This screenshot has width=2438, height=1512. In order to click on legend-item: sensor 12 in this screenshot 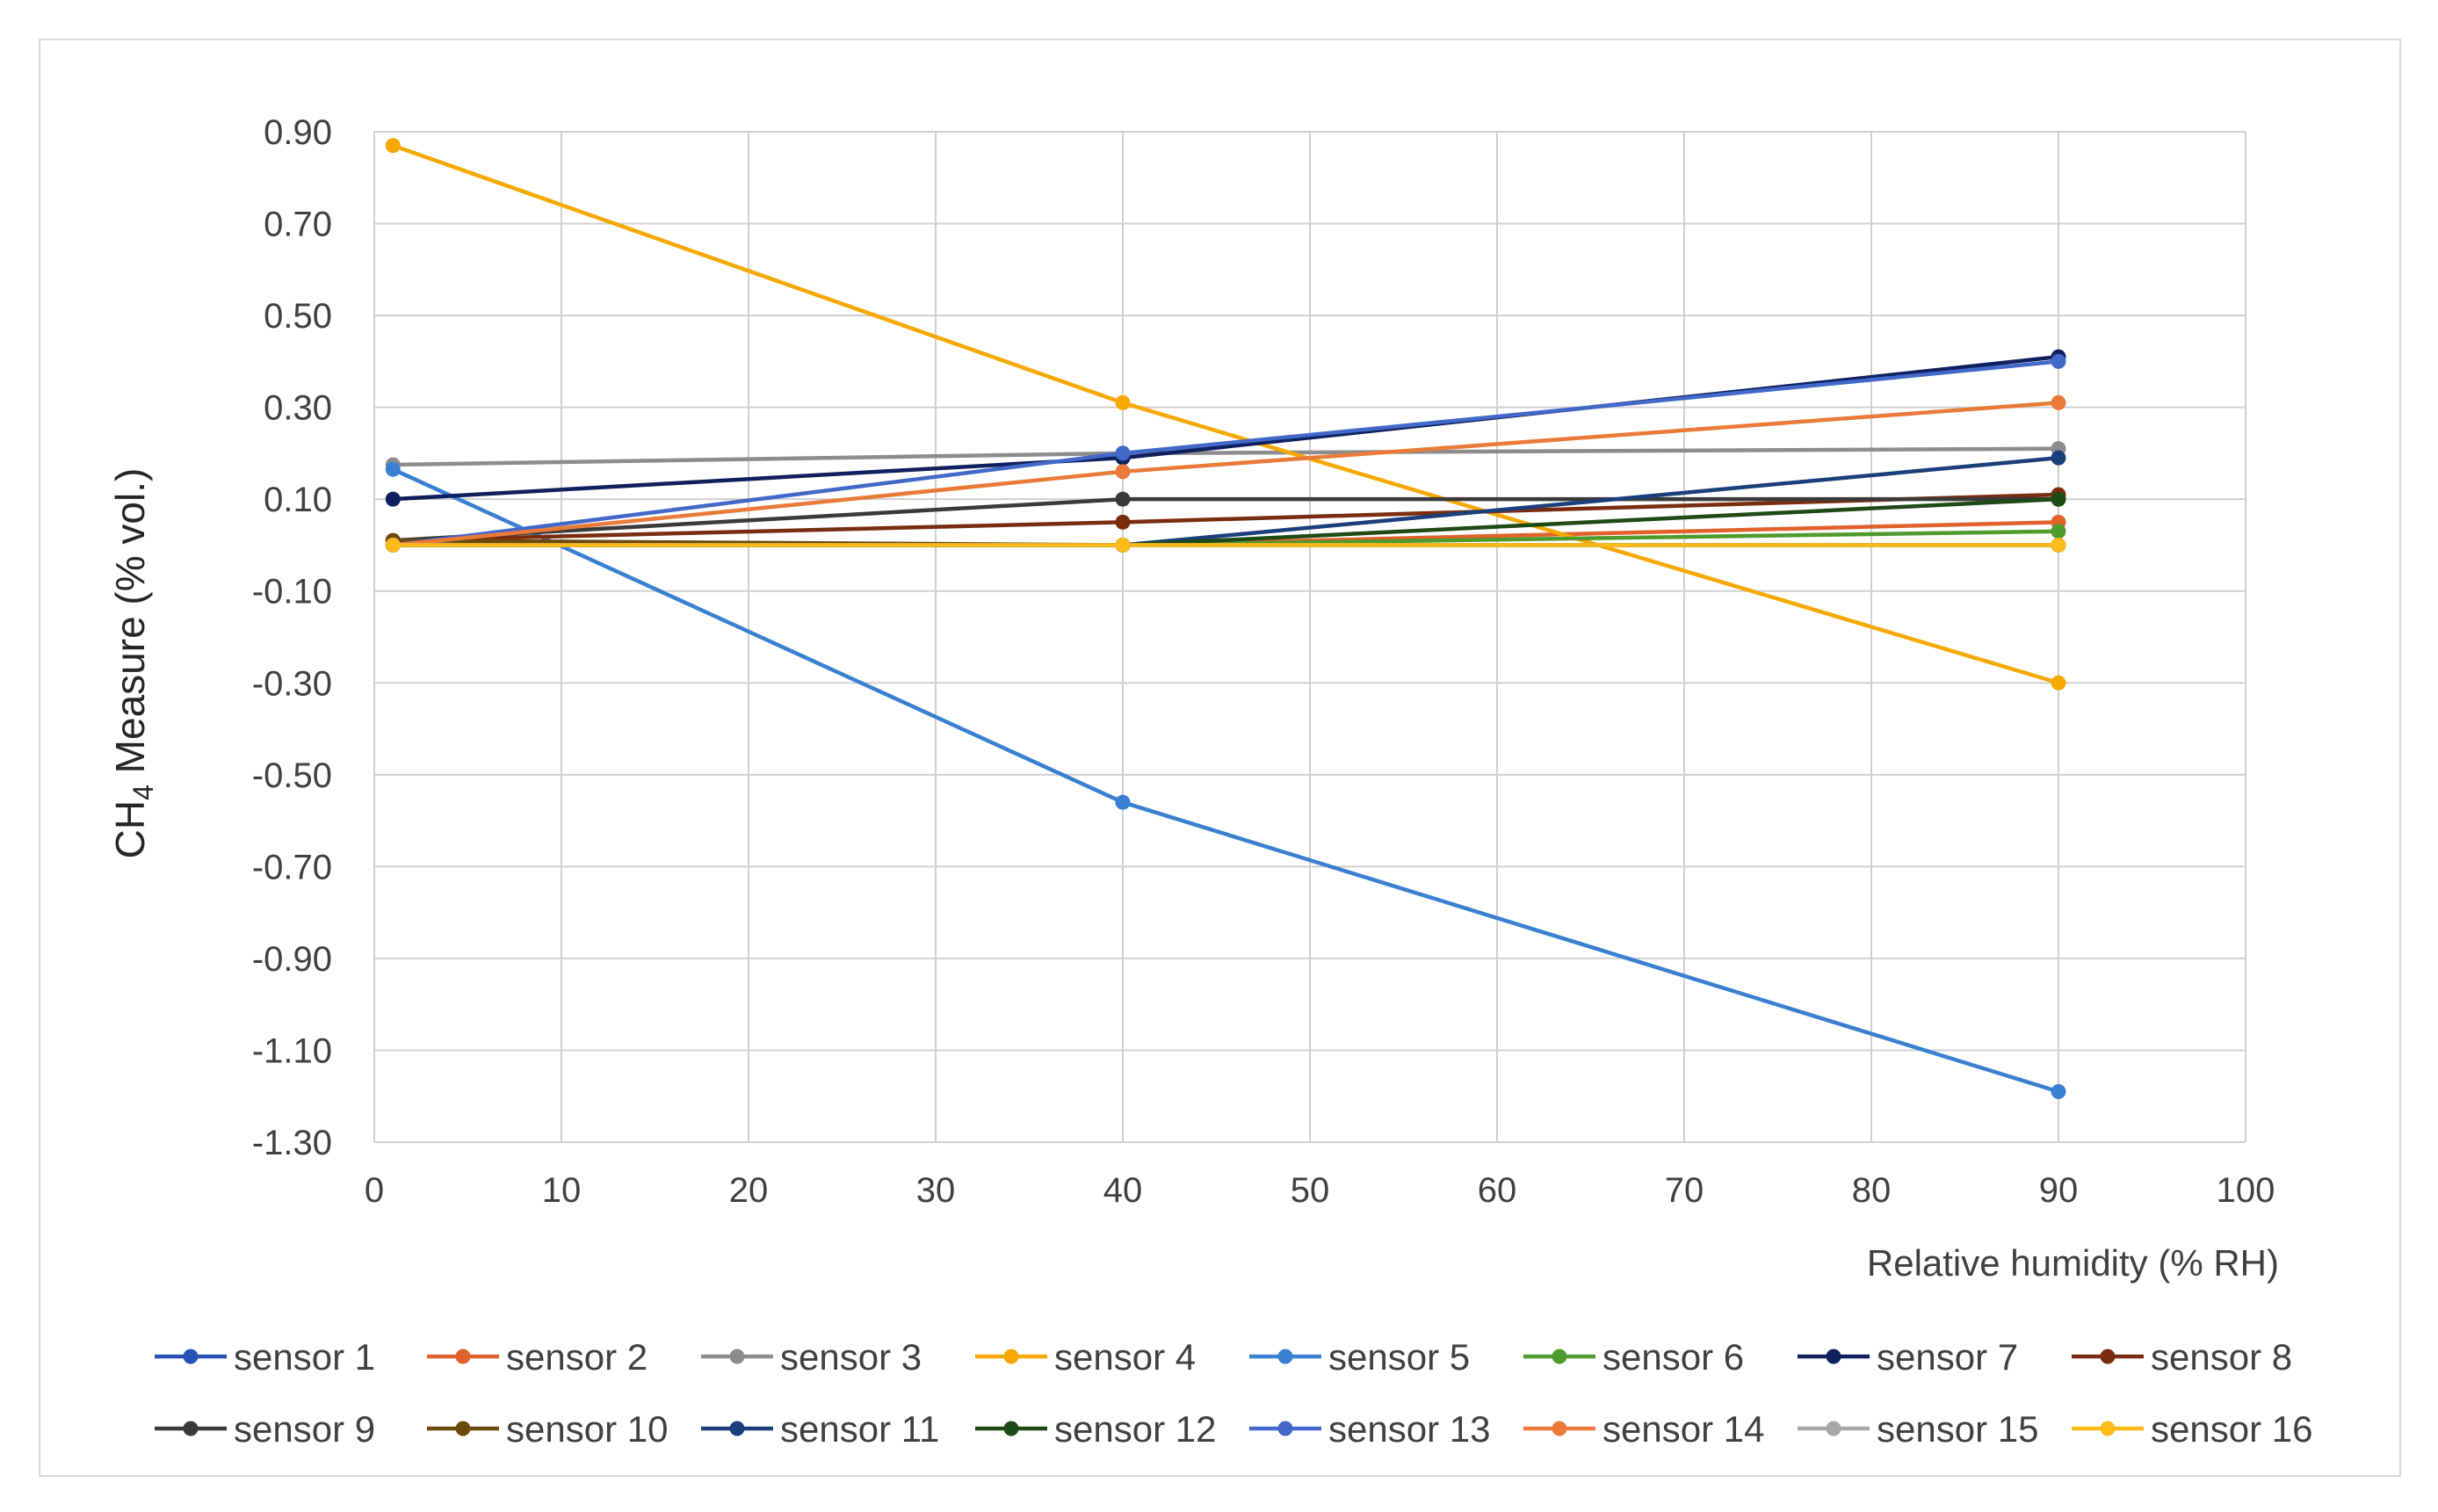, I will do `click(1095, 1429)`.